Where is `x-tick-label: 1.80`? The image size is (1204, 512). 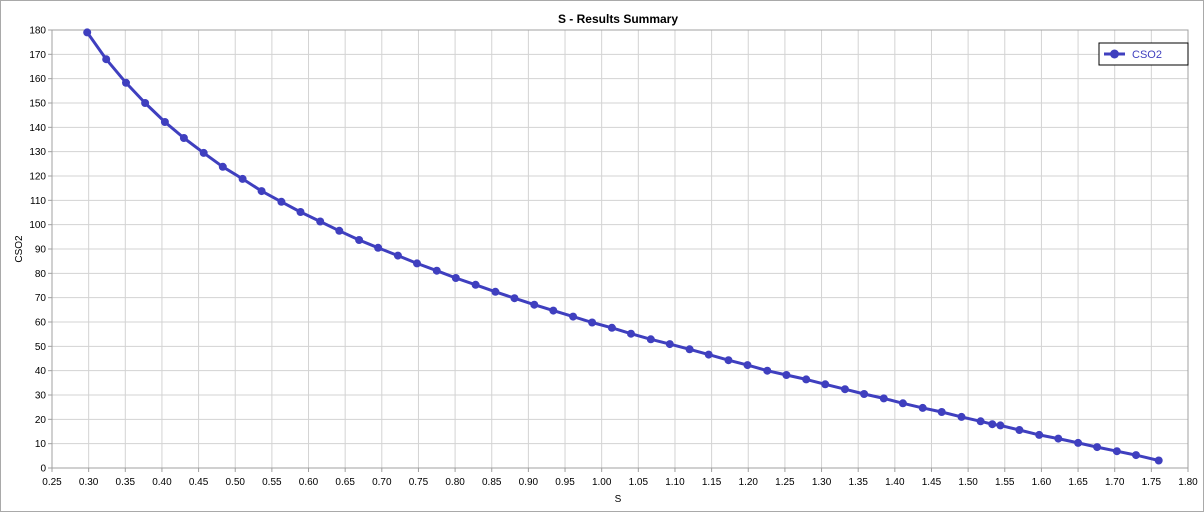 x-tick-label: 1.80 is located at coordinates (1188, 482).